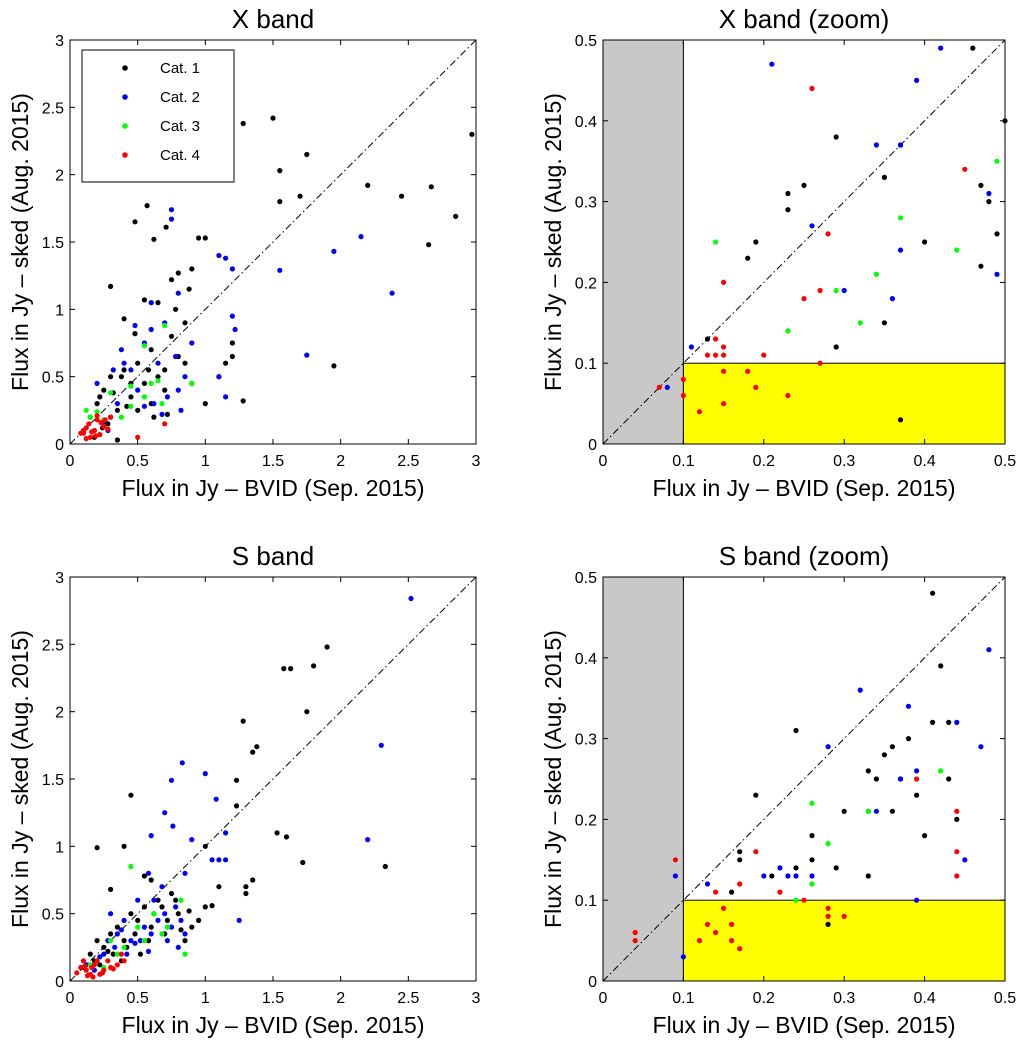 Image resolution: width=1020 pixels, height=1044 pixels. What do you see at coordinates (70, 998) in the screenshot?
I see `x-tick-label: 0` at bounding box center [70, 998].